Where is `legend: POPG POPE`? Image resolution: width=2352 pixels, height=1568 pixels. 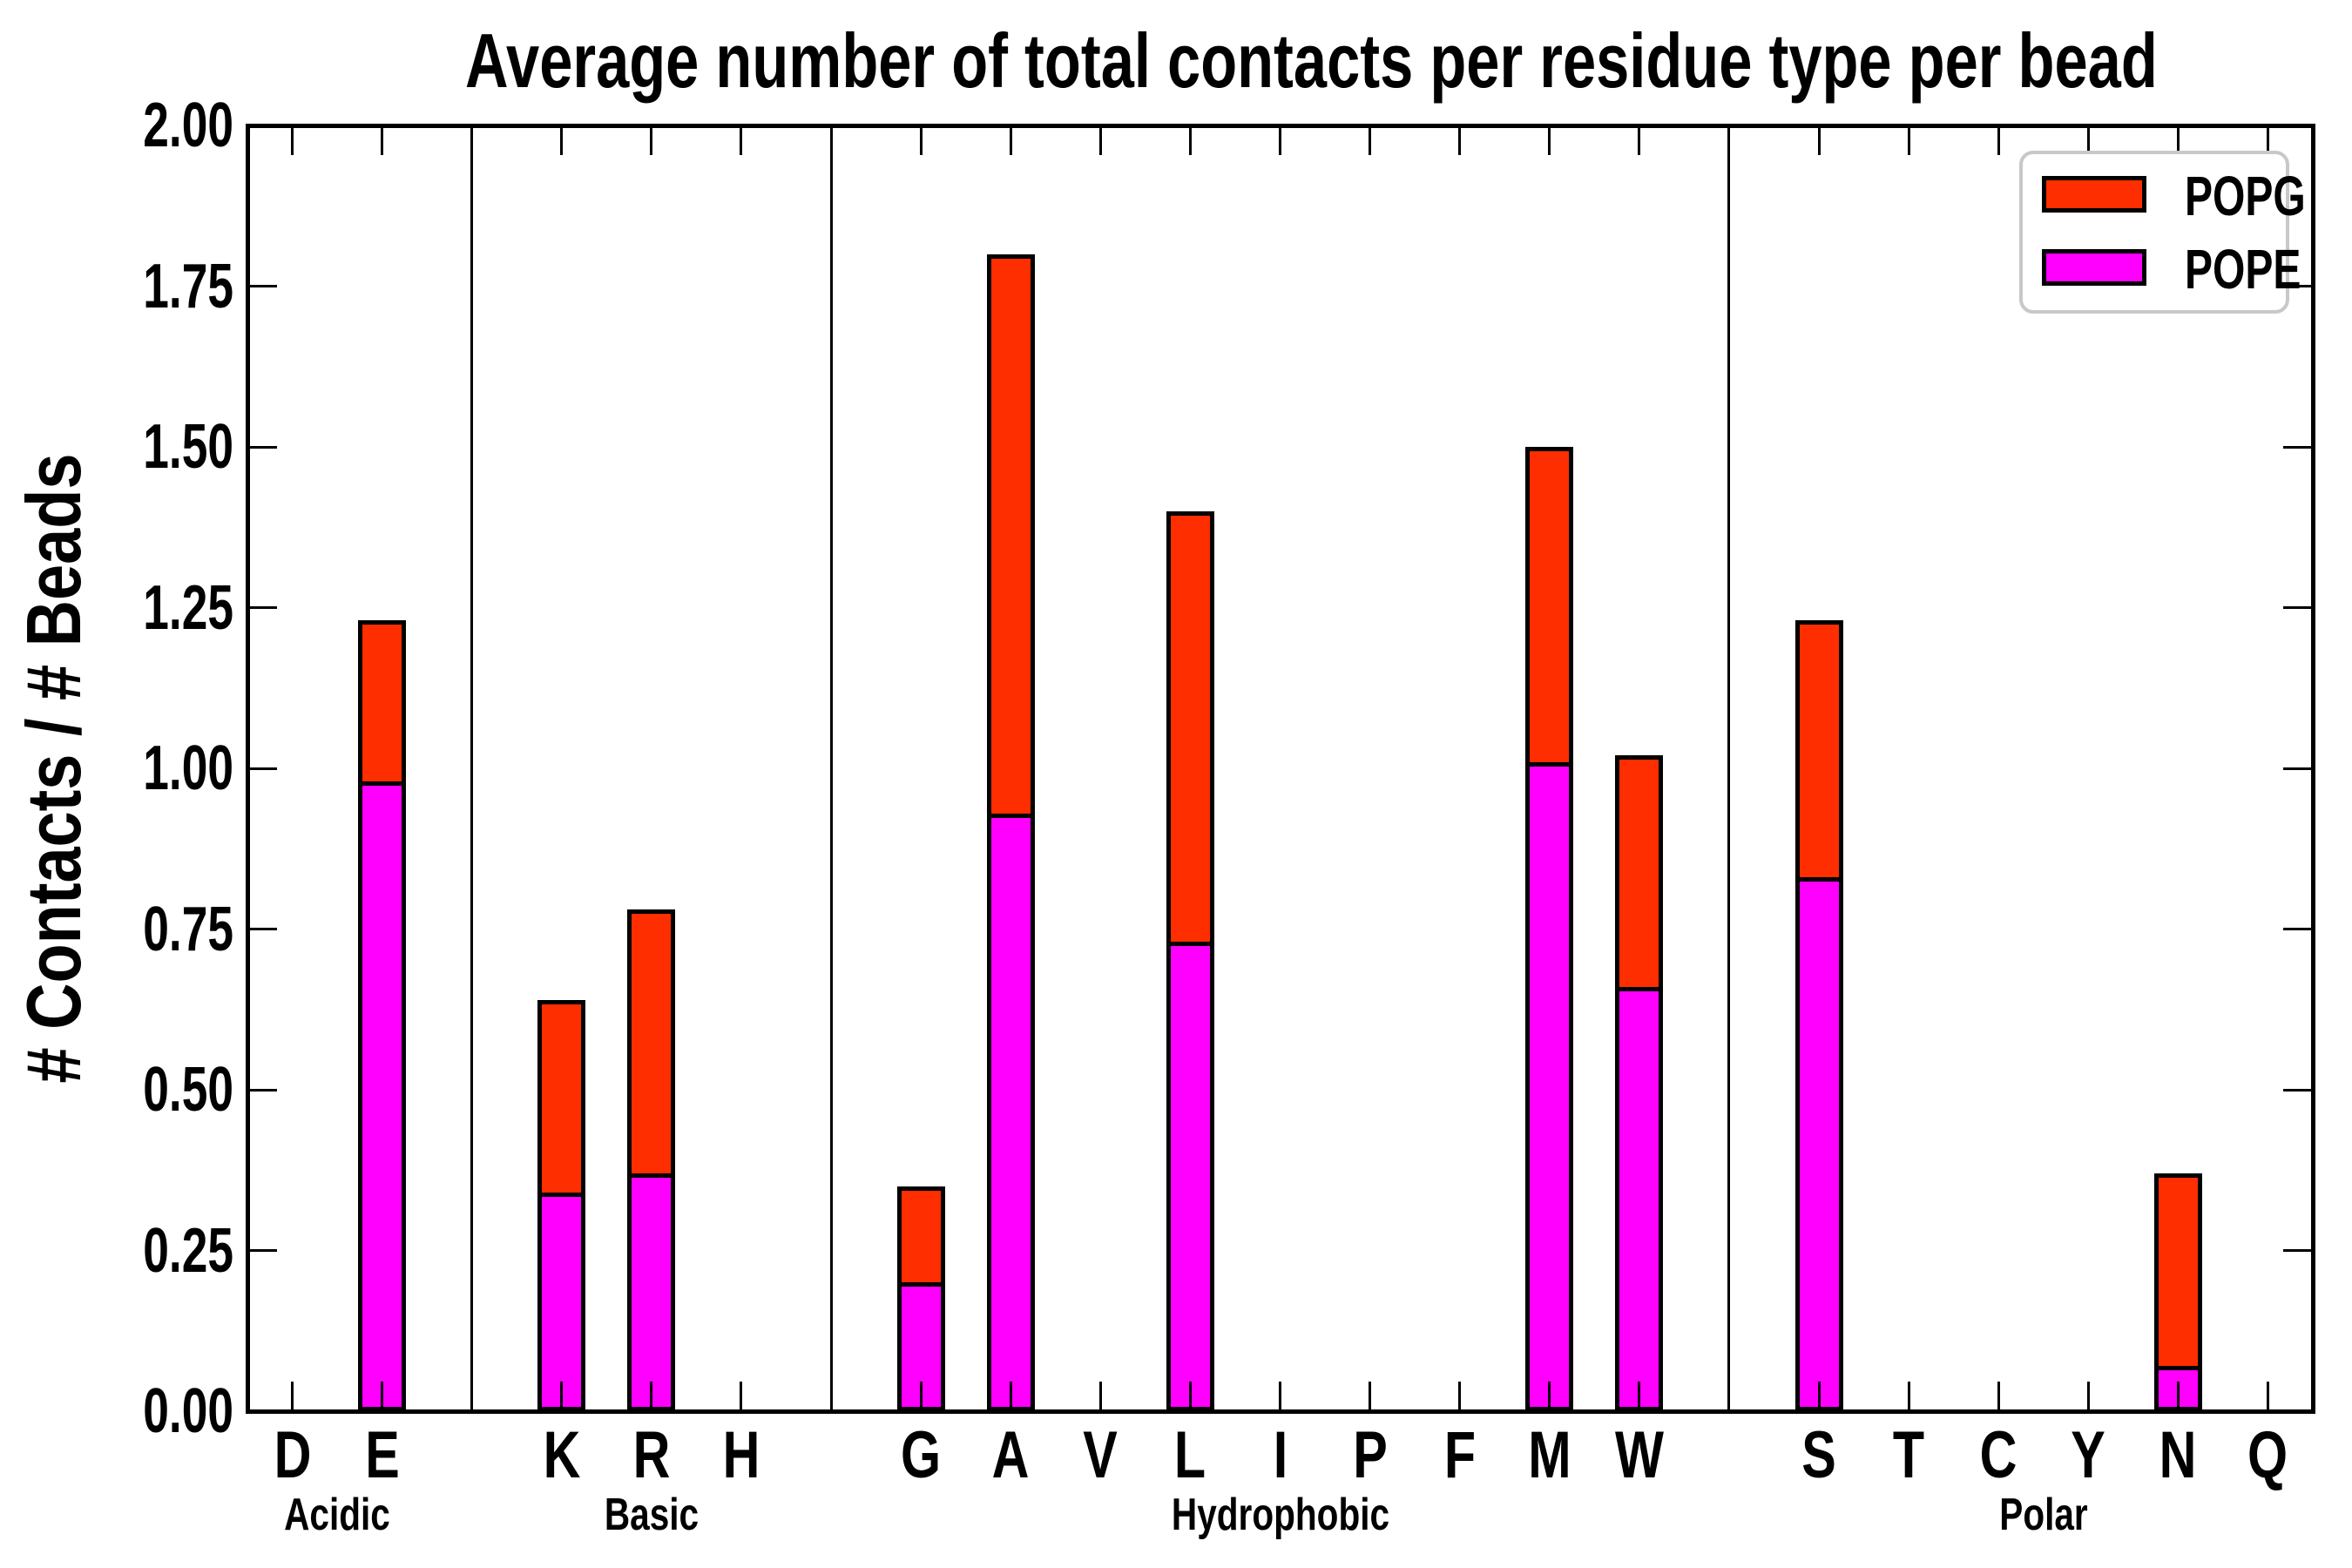 legend: POPG POPE is located at coordinates (2162, 233).